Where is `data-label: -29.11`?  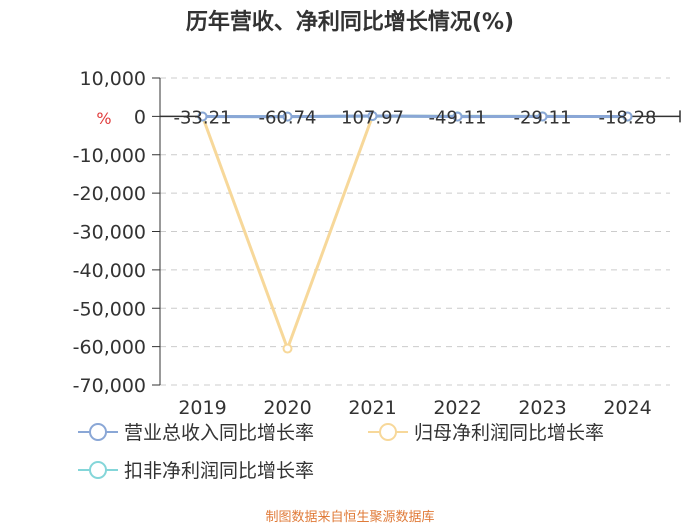 data-label: -29.11 is located at coordinates (542, 117).